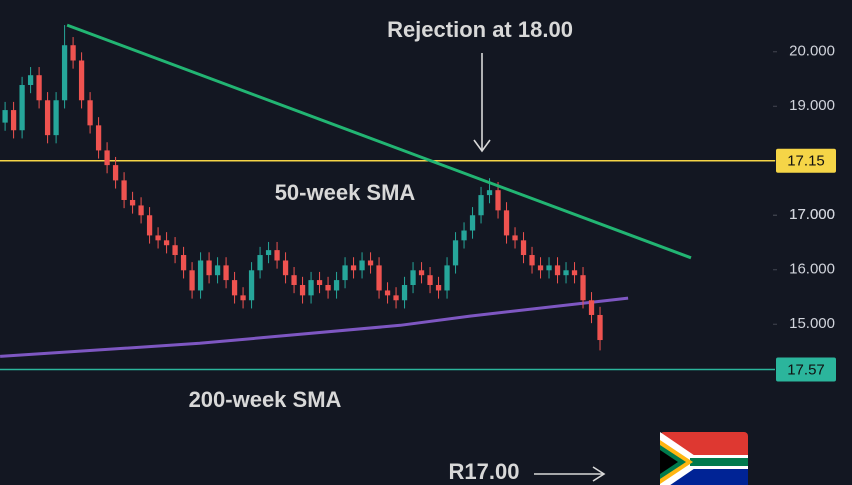 This screenshot has height=485, width=852. I want to click on y-tick-label: 19.000, so click(812, 105).